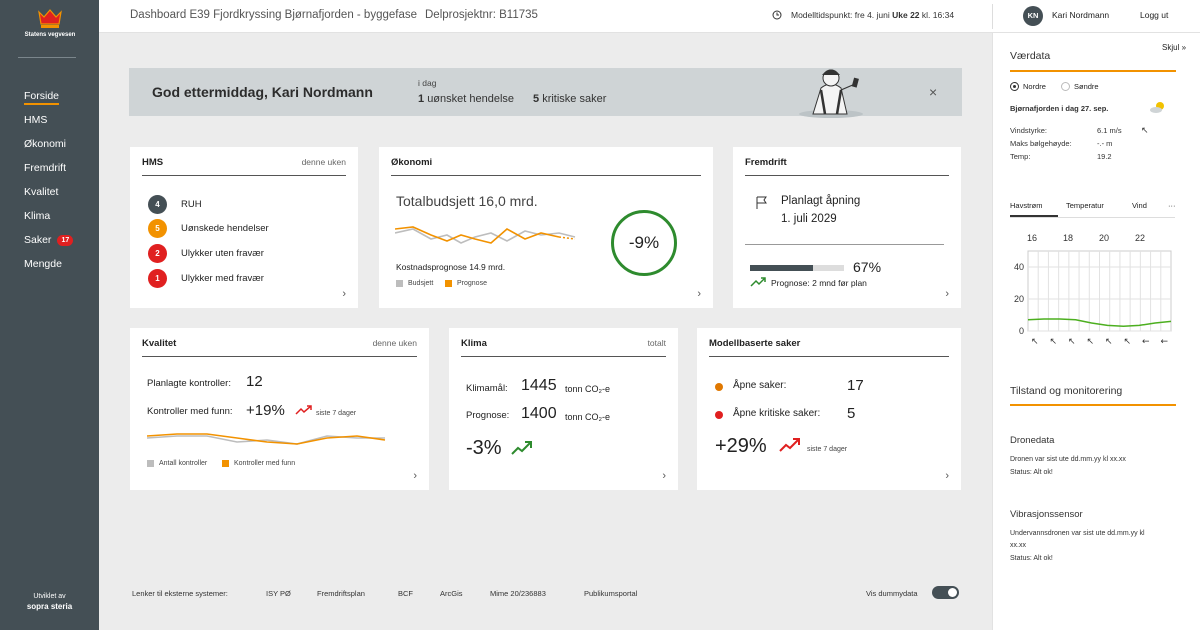 The width and height of the screenshot is (1200, 630). Describe the element at coordinates (945, 592) in the screenshot. I see `dummy-data-toggle` at that location.